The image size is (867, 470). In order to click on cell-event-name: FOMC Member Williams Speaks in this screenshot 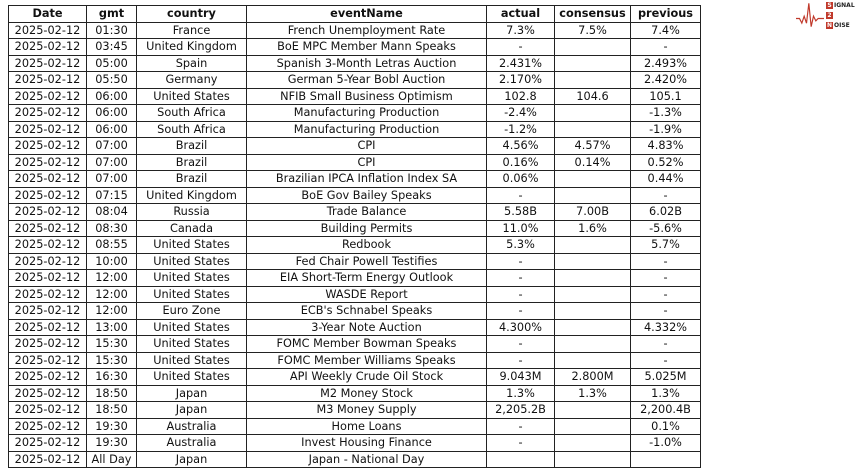, I will do `click(366, 360)`.